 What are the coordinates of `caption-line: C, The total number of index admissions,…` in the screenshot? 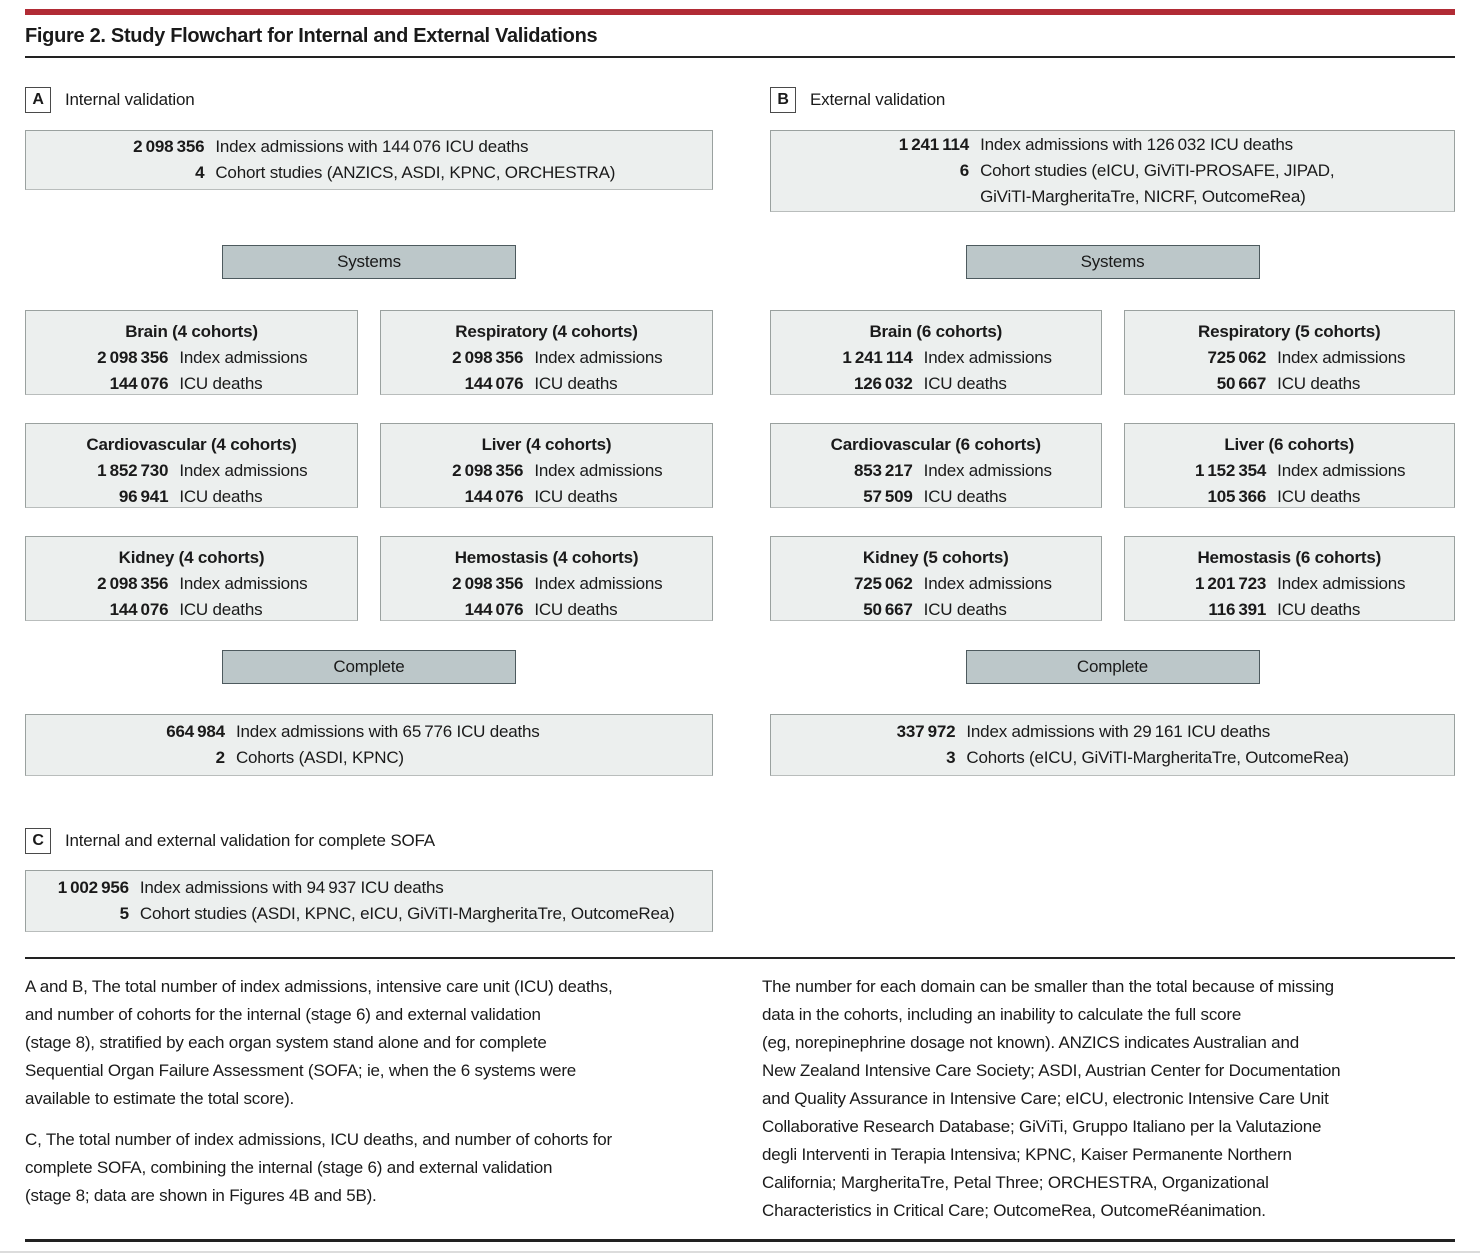 It's located at (318, 1139).